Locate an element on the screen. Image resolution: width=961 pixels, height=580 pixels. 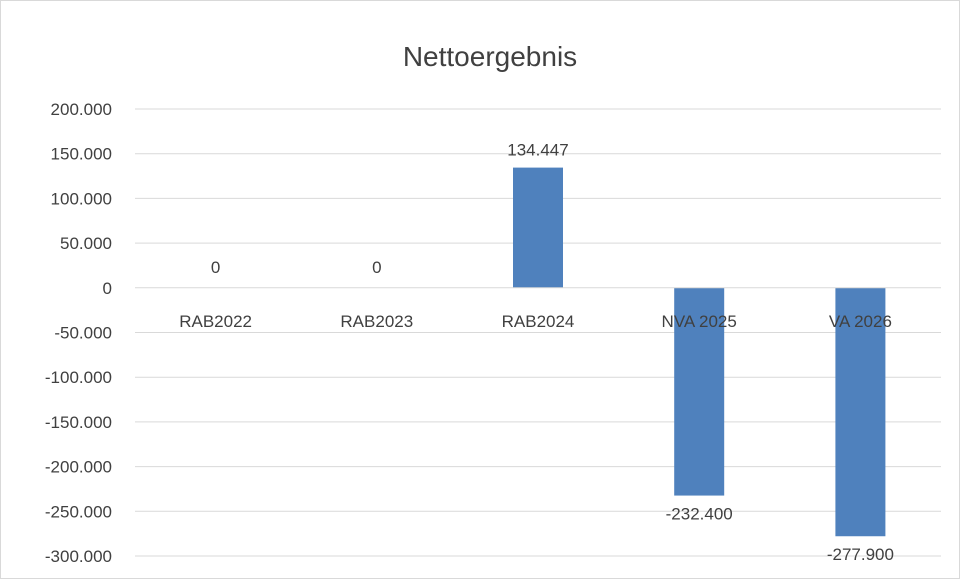
bar-nva-2025 is located at coordinates (699, 391).